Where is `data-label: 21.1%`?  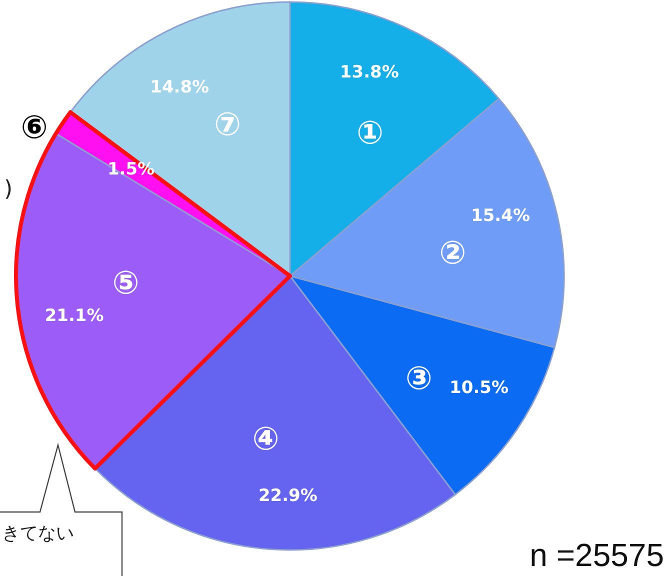
data-label: 21.1% is located at coordinates (74, 316).